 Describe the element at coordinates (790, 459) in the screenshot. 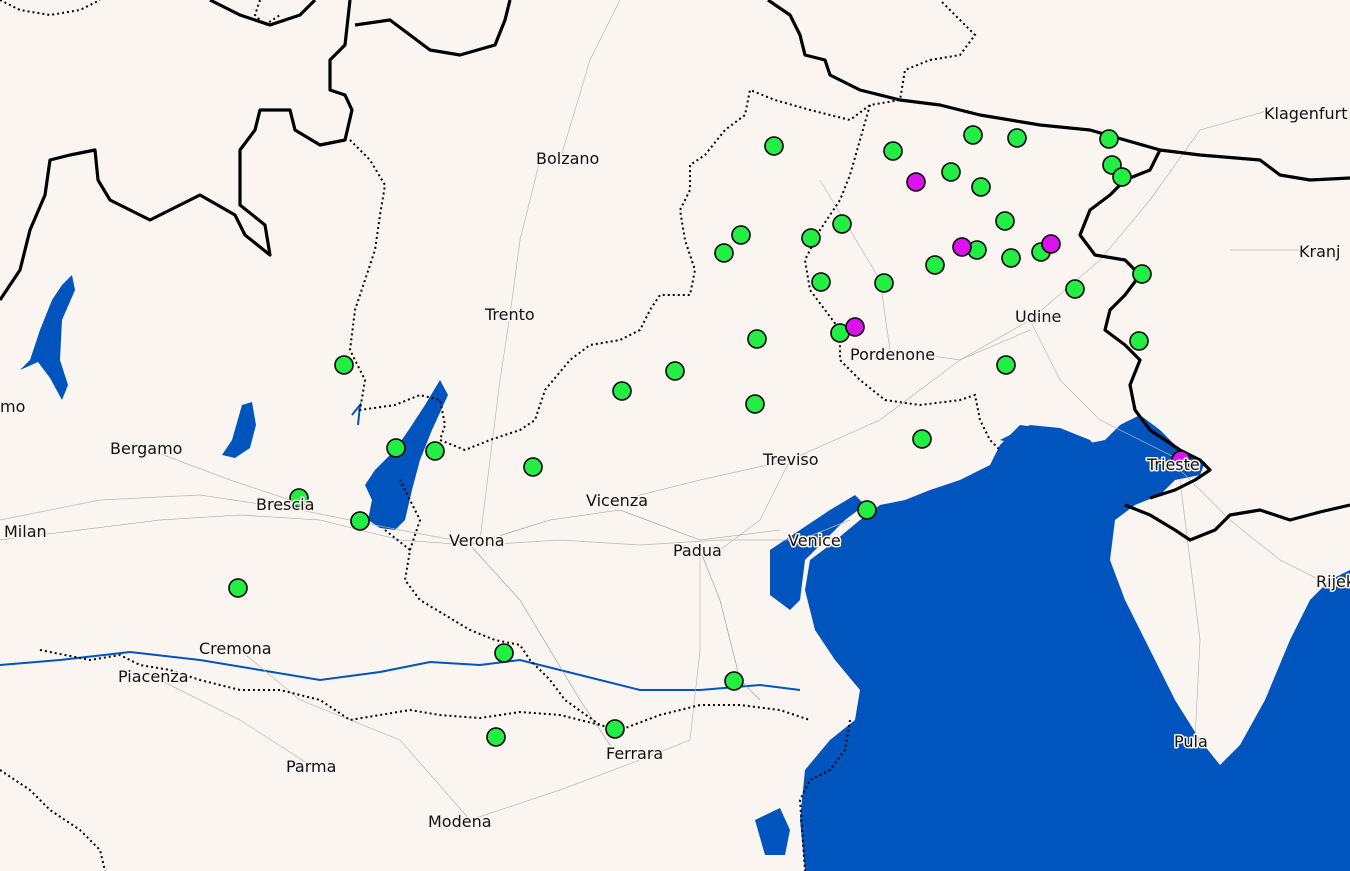

I see `city-label-treviso: Treviso` at that location.